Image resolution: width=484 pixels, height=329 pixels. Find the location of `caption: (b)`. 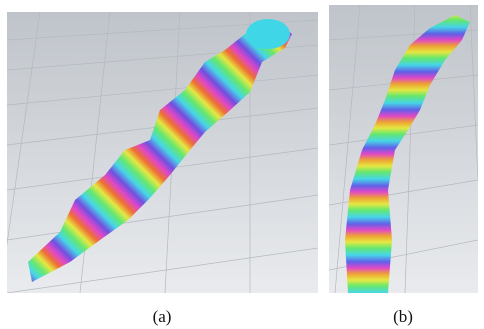

caption: (b) is located at coordinates (403, 316).